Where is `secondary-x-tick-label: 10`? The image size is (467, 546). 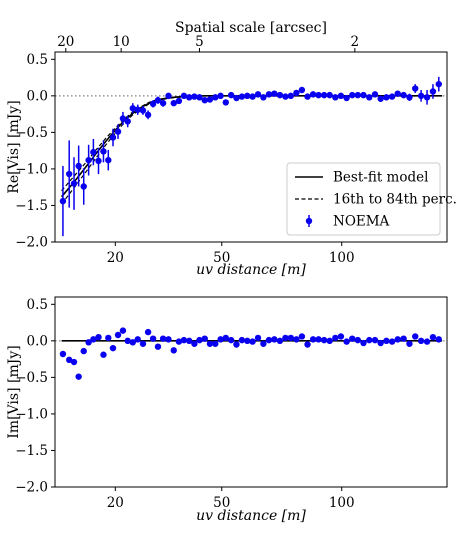 secondary-x-tick-label: 10 is located at coordinates (121, 42).